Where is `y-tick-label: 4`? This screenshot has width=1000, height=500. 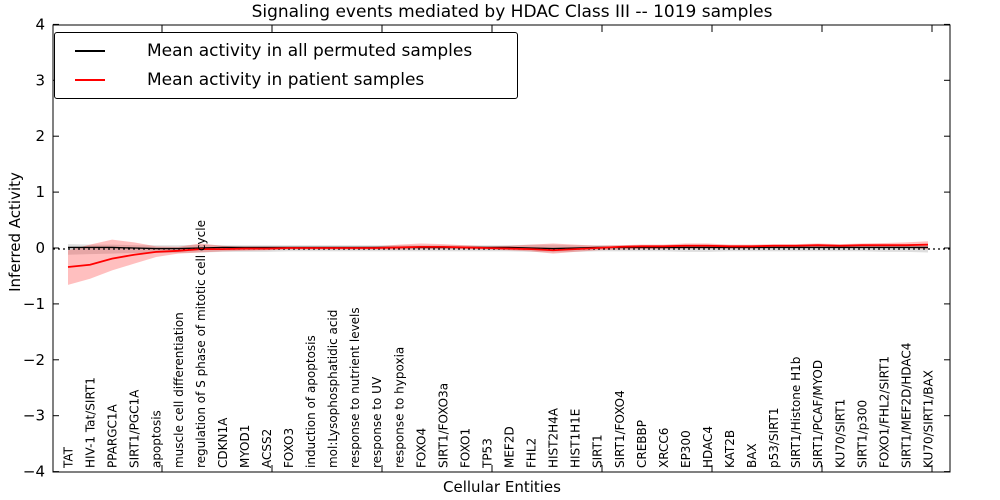 y-tick-label: 4 is located at coordinates (40, 24).